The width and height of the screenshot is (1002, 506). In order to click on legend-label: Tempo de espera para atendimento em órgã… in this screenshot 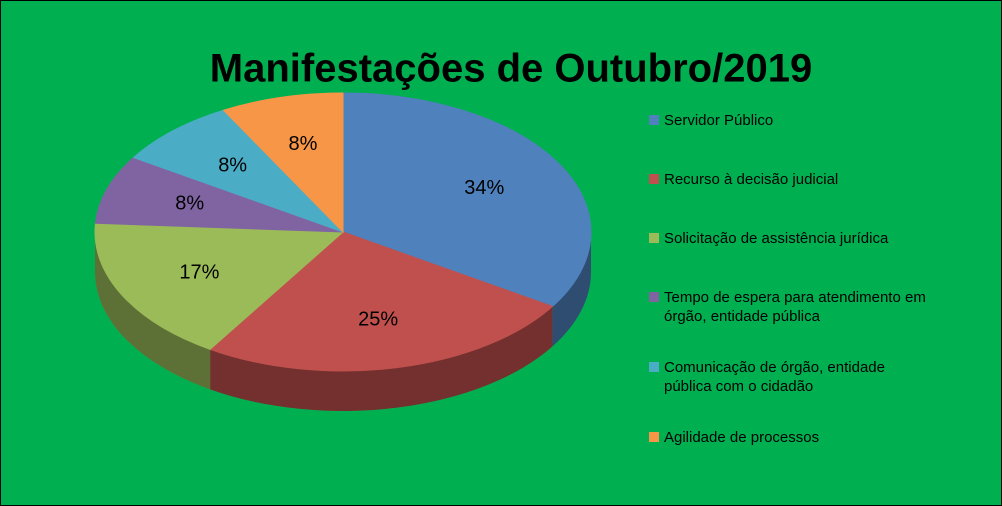, I will do `click(795, 307)`.